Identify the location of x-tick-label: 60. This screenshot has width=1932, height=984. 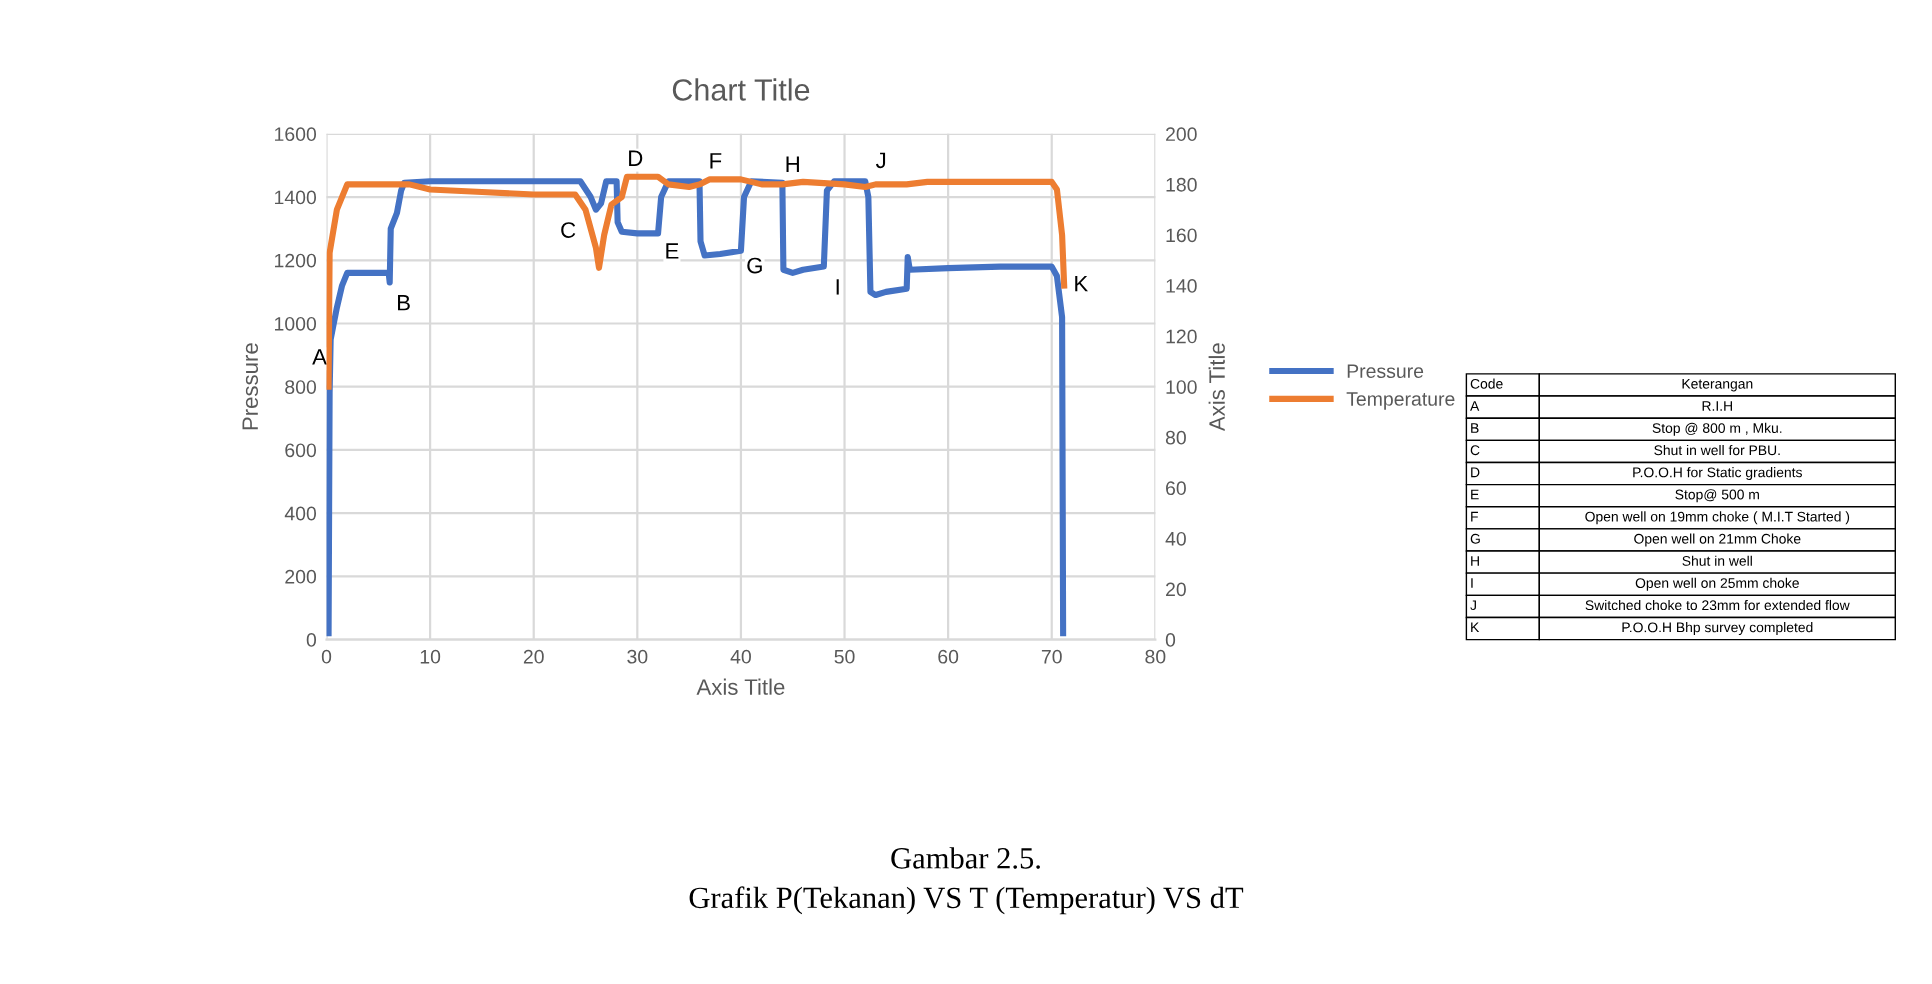
(948, 656).